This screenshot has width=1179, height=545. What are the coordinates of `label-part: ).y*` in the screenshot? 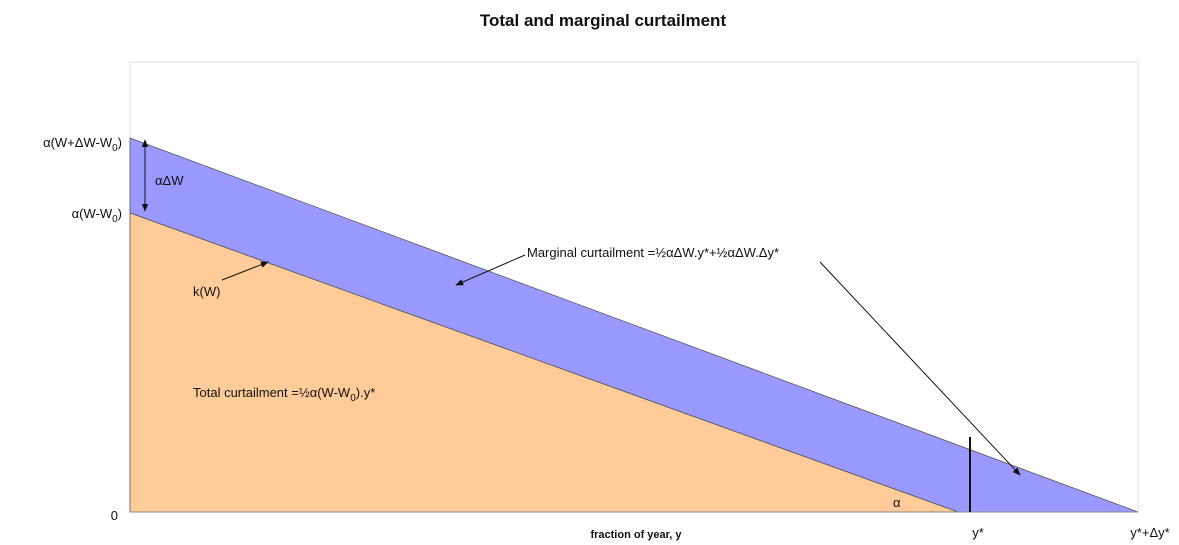 It's located at (366, 392).